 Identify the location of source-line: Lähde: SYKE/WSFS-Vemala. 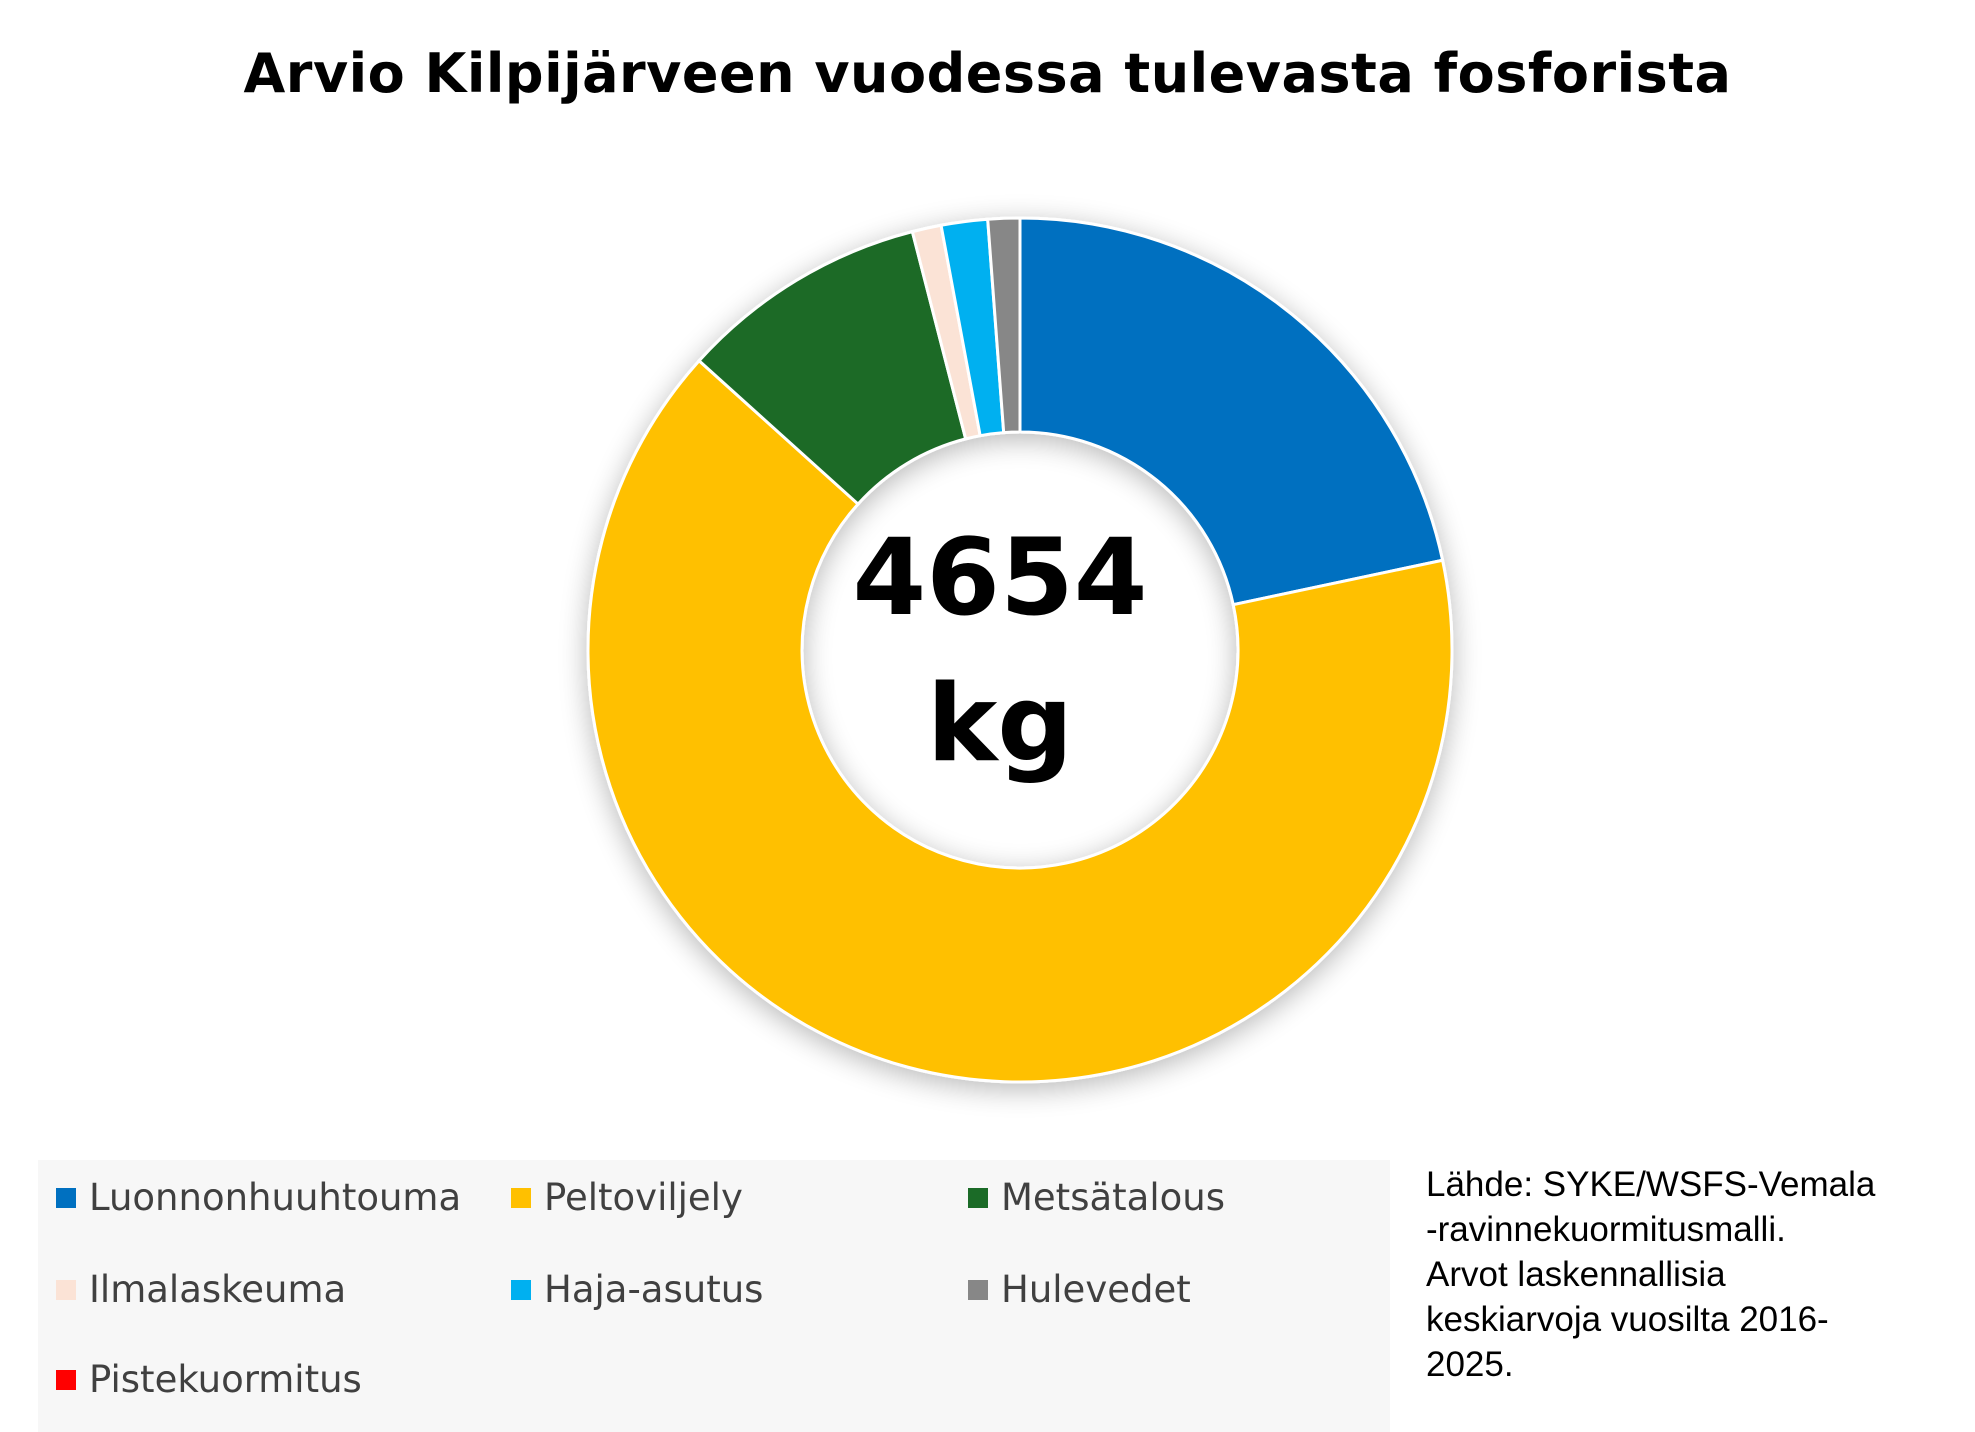
(1651, 1184).